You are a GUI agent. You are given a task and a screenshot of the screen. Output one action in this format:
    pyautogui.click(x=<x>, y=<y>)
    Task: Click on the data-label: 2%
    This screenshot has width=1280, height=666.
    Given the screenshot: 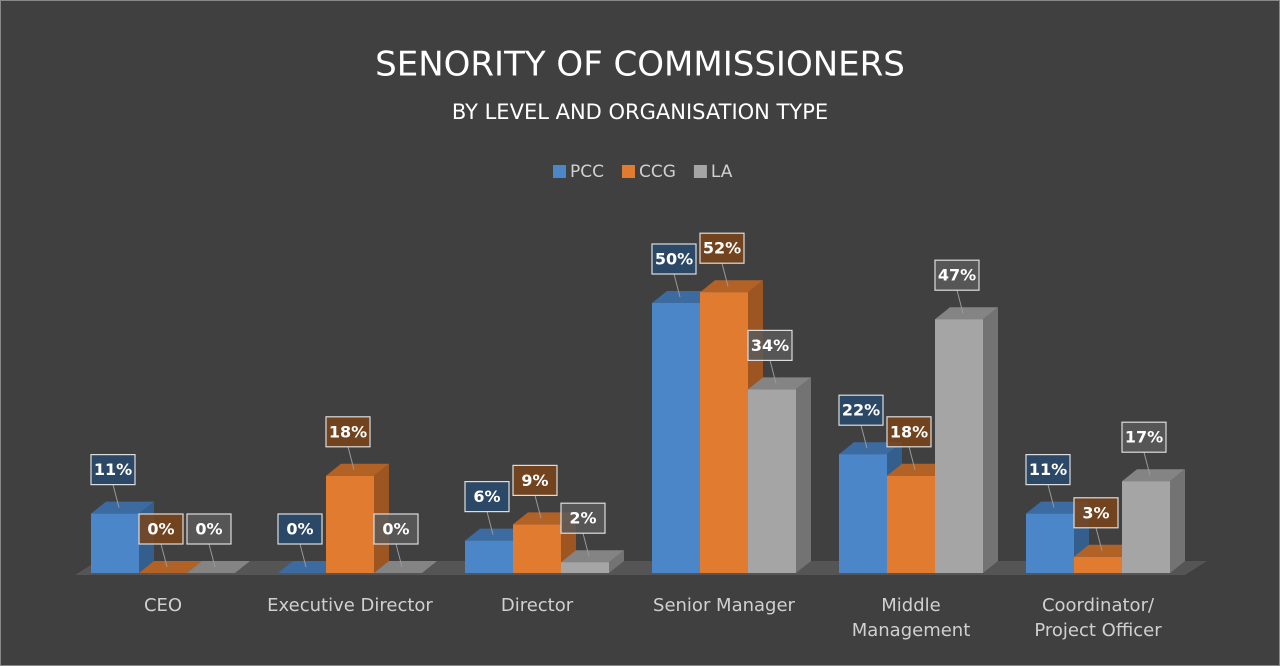 What is the action you would take?
    pyautogui.click(x=582, y=518)
    